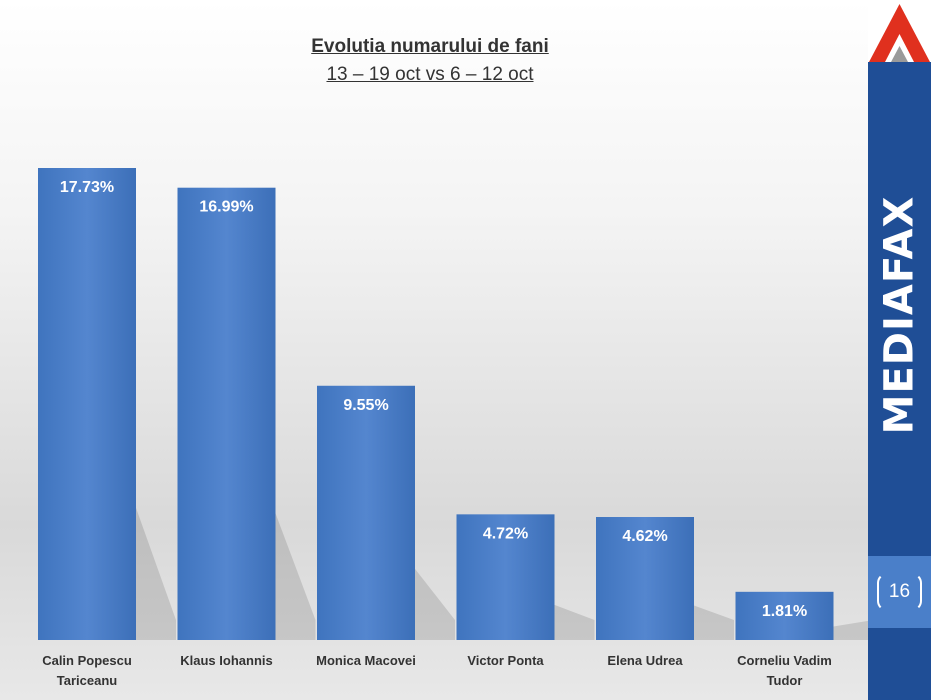 The image size is (931, 700). Describe the element at coordinates (505, 533) in the screenshot. I see `data-label: 4.72%` at that location.